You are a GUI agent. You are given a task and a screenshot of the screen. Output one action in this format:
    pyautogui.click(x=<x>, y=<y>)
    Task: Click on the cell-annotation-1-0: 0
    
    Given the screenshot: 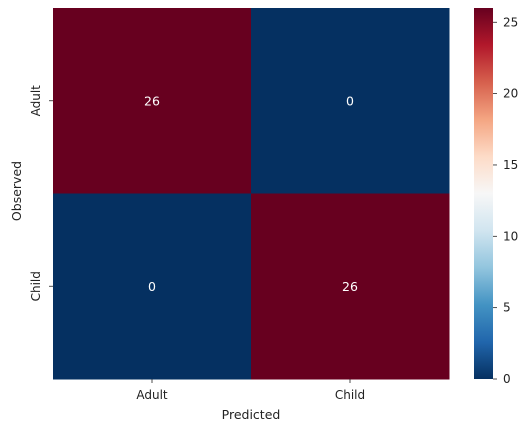 What is the action you would take?
    pyautogui.click(x=152, y=286)
    